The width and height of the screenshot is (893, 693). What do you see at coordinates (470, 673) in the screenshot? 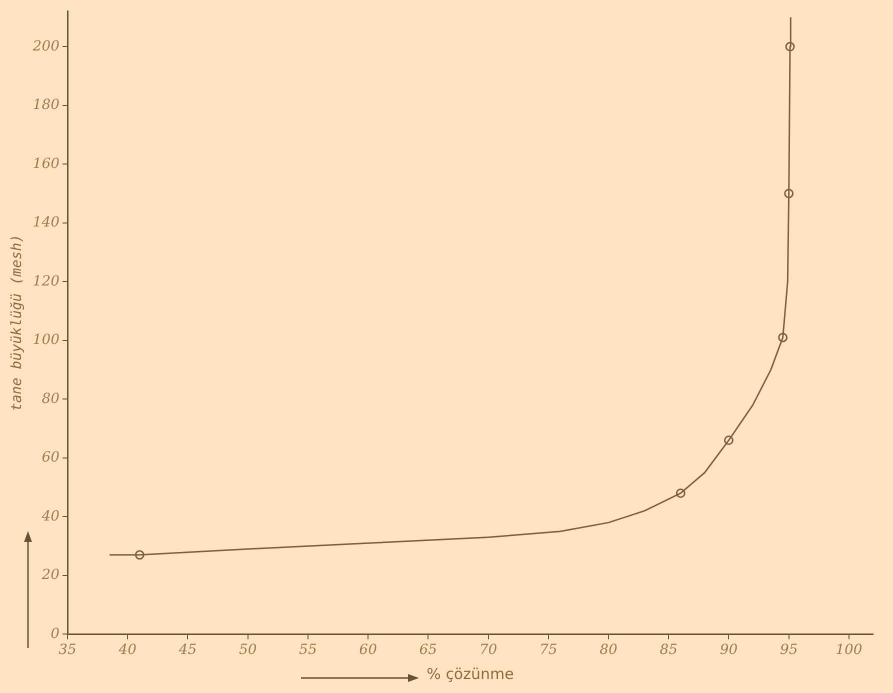
I see `x-axis-title: % çözünme` at bounding box center [470, 673].